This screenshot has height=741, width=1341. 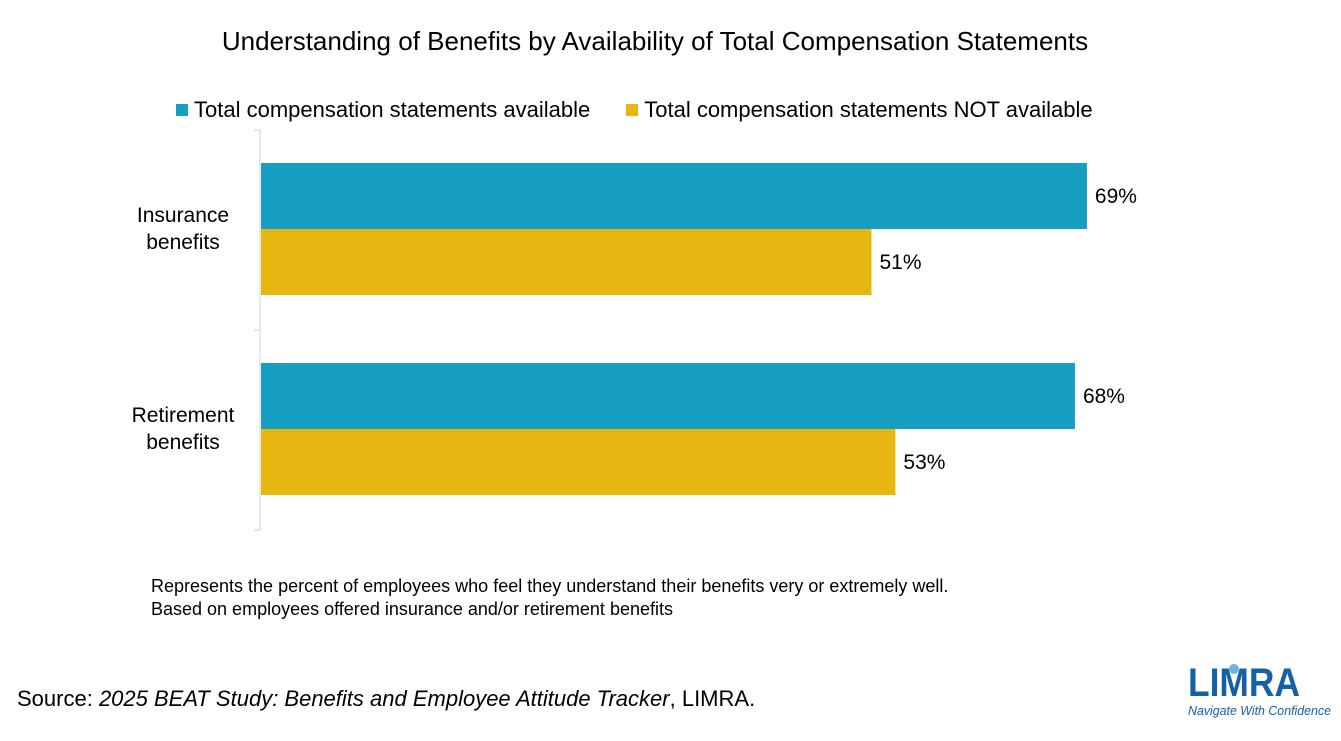 What do you see at coordinates (1116, 196) in the screenshot?
I see `data-label: 69%` at bounding box center [1116, 196].